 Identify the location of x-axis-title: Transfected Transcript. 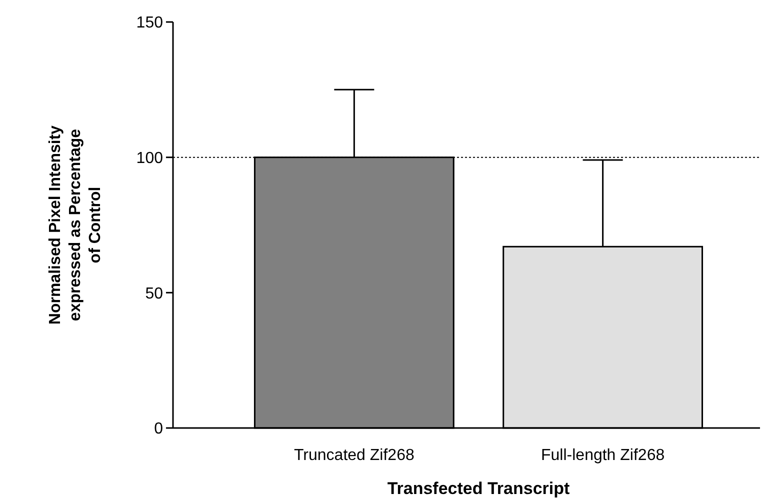
(478, 488).